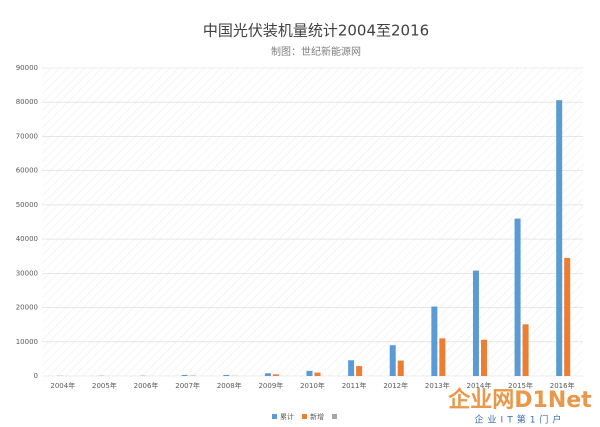 The width and height of the screenshot is (600, 427). Describe the element at coordinates (437, 385) in the screenshot. I see `x-tick-label: 2013年` at that location.